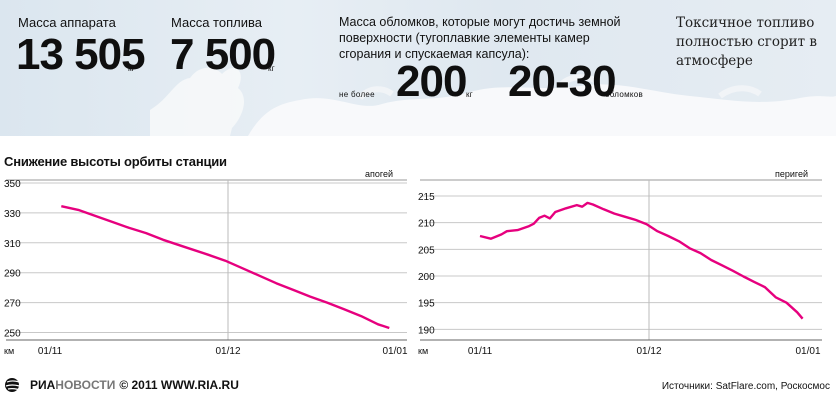 The image size is (836, 403). Describe the element at coordinates (12, 184) in the screenshot. I see `y-tick-label: 350` at that location.